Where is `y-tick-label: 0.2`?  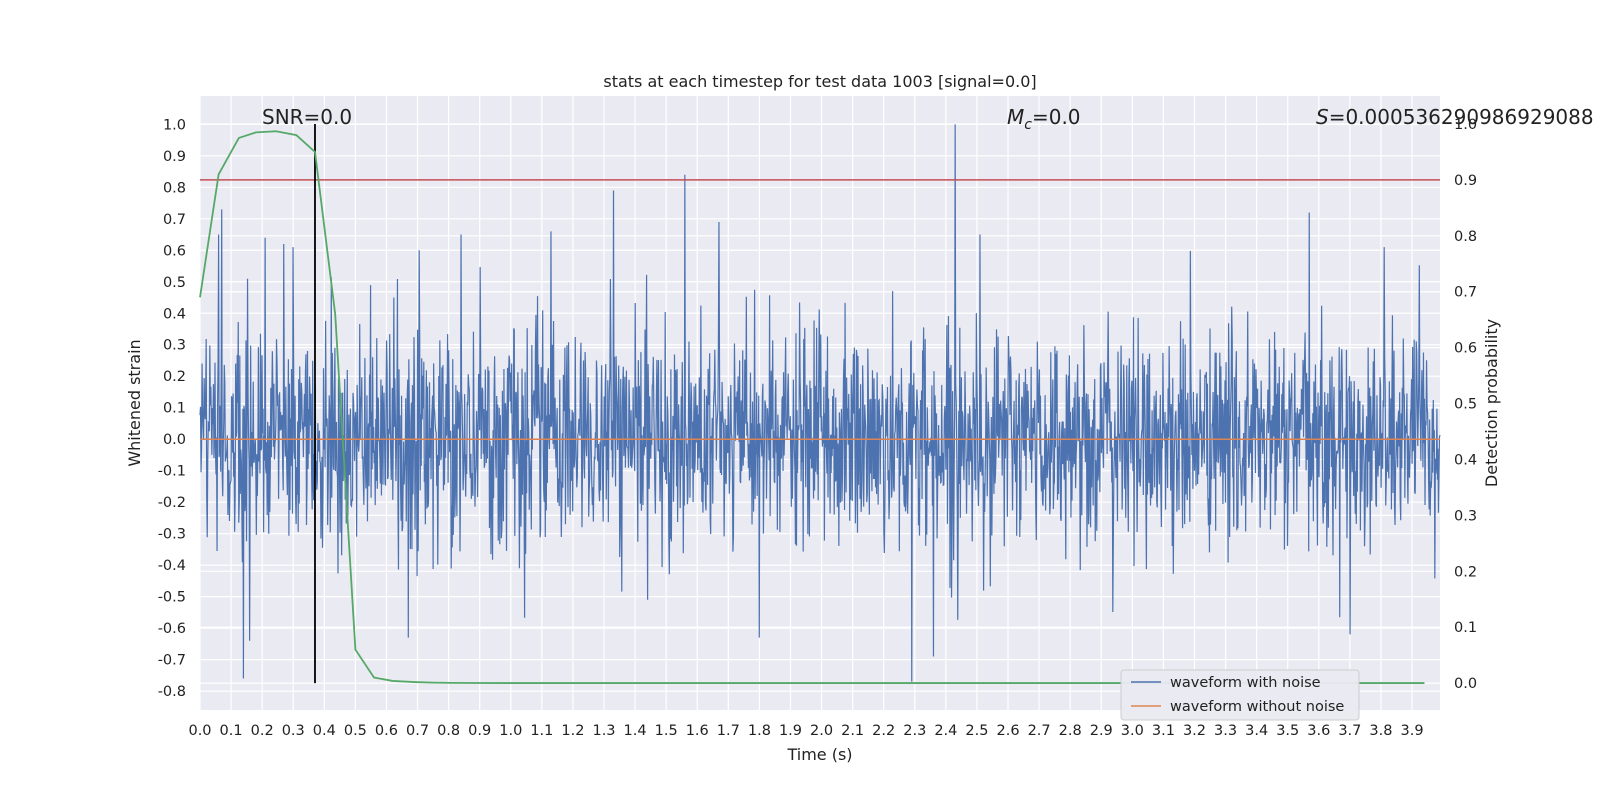
y-tick-label: 0.2 is located at coordinates (174, 377).